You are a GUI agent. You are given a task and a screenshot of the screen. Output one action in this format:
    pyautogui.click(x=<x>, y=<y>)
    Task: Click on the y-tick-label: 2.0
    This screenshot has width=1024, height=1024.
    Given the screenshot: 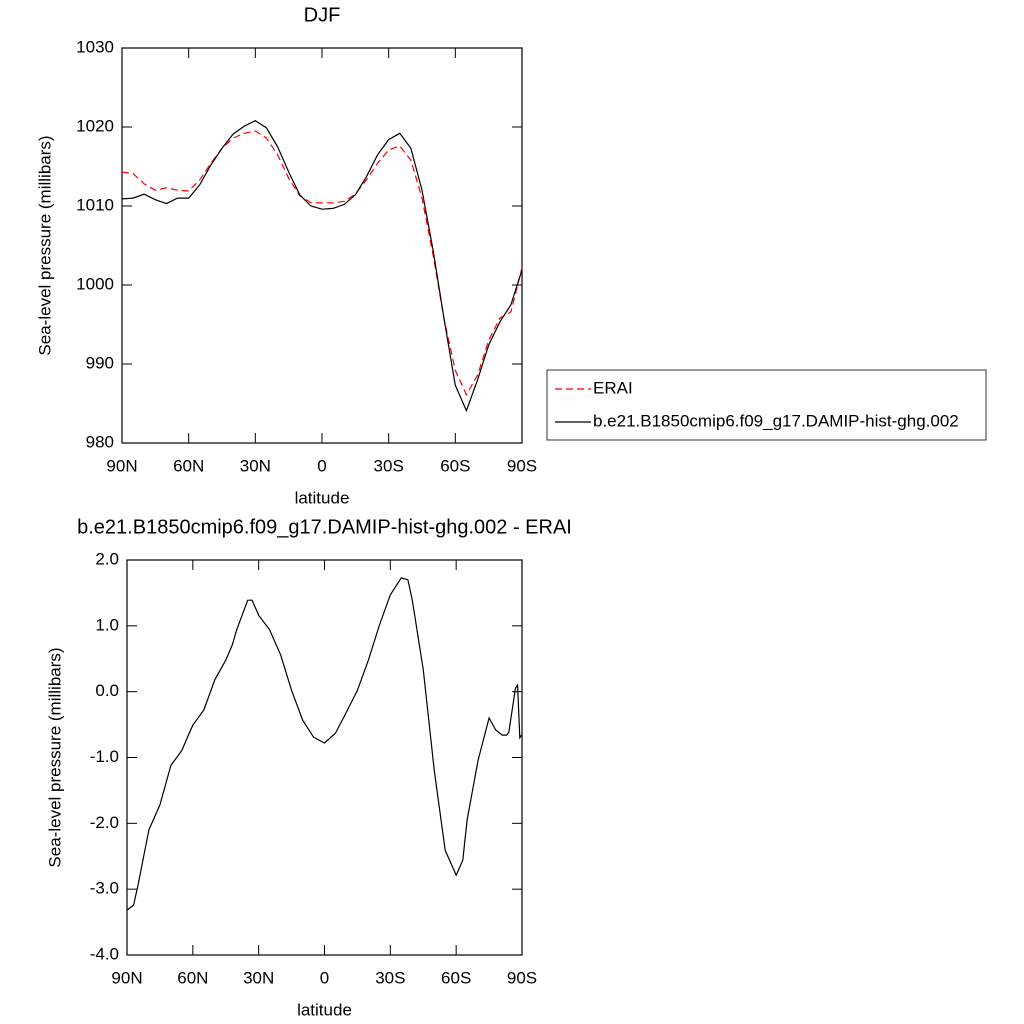 What is the action you would take?
    pyautogui.click(x=107, y=558)
    